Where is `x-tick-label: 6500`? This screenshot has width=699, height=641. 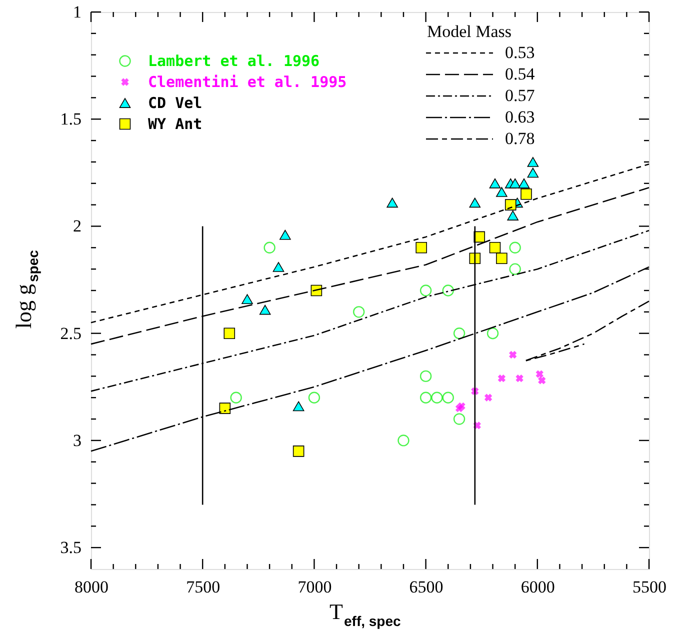 x-tick-label: 6500 is located at coordinates (426, 587).